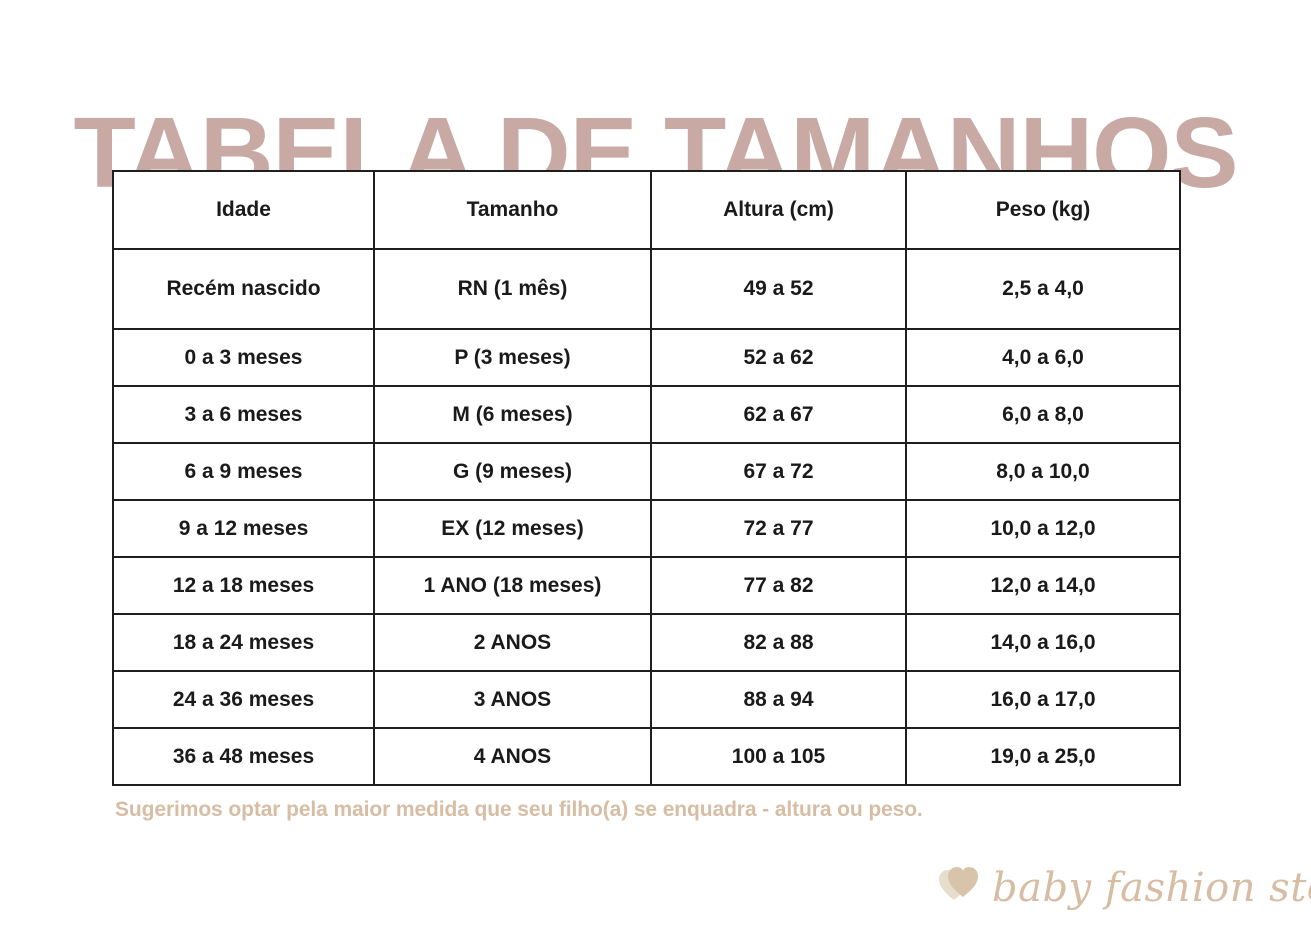 This screenshot has width=1311, height=930. Describe the element at coordinates (243, 699) in the screenshot. I see `cell-idade: 24 a 36 meses` at that location.